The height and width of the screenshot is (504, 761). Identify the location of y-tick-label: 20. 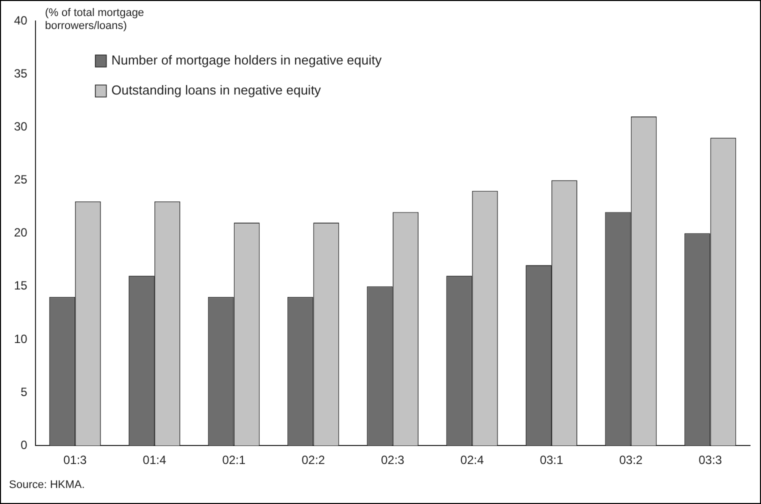
(21, 233).